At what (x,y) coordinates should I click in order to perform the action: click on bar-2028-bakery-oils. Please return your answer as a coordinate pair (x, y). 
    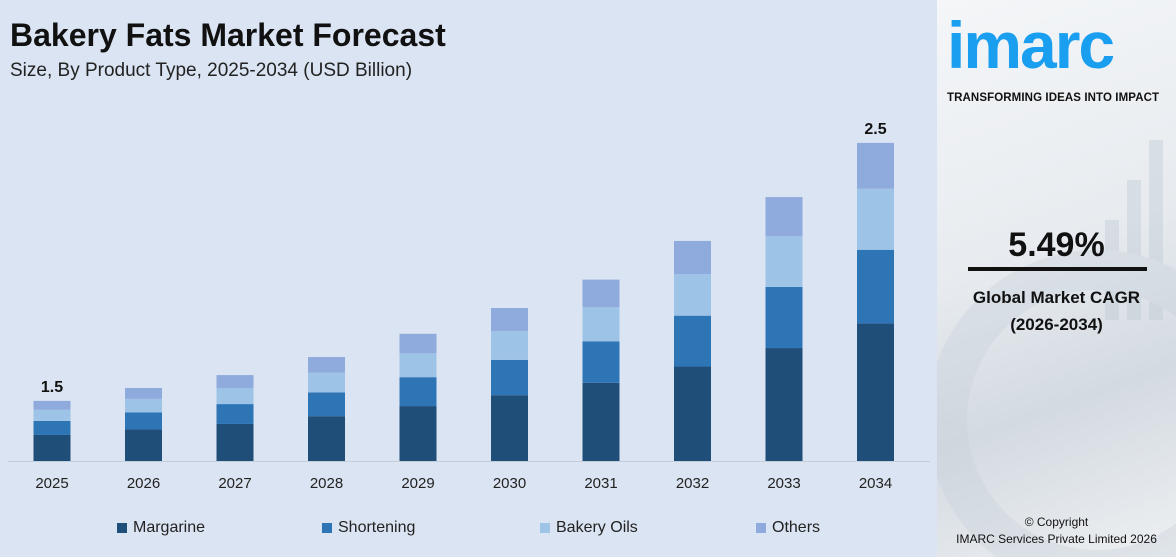
    Looking at the image, I should click on (326, 382).